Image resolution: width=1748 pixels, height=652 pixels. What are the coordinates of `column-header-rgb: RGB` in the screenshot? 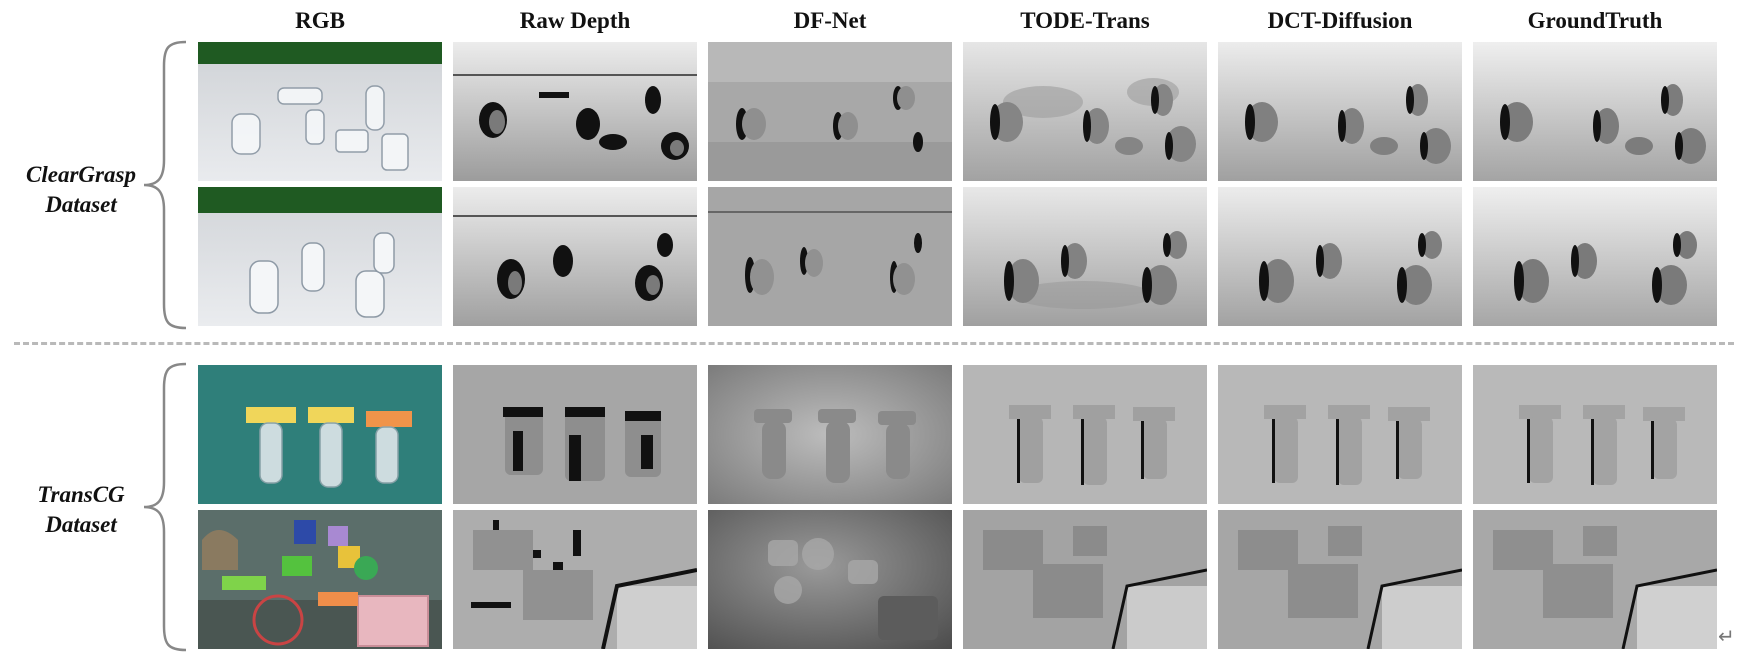 It's located at (320, 20).